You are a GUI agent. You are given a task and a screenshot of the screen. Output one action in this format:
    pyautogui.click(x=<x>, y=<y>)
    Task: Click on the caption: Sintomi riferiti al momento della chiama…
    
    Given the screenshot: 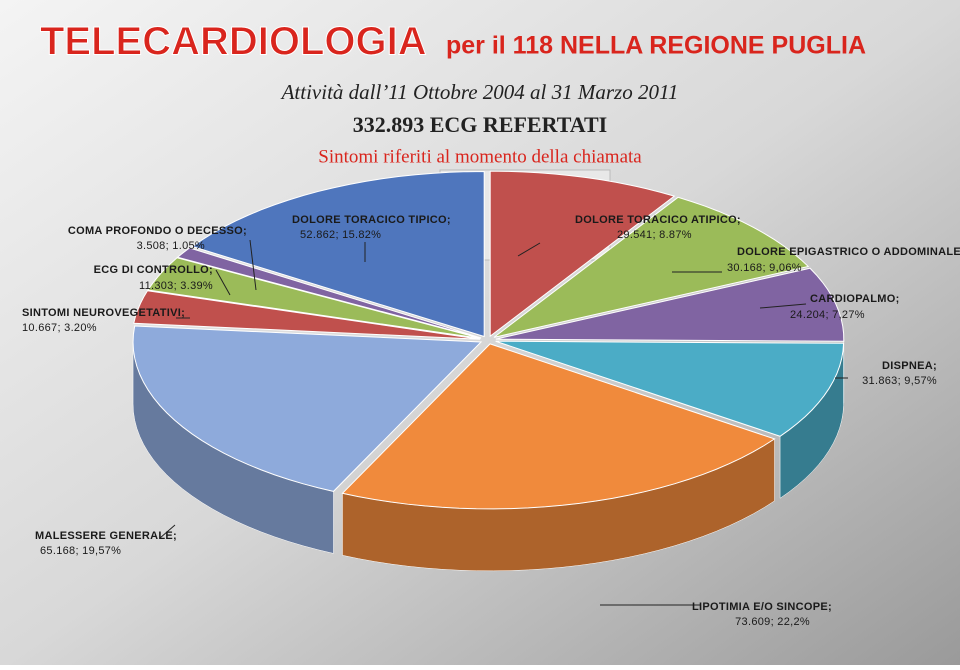 What is the action you would take?
    pyautogui.click(x=480, y=156)
    